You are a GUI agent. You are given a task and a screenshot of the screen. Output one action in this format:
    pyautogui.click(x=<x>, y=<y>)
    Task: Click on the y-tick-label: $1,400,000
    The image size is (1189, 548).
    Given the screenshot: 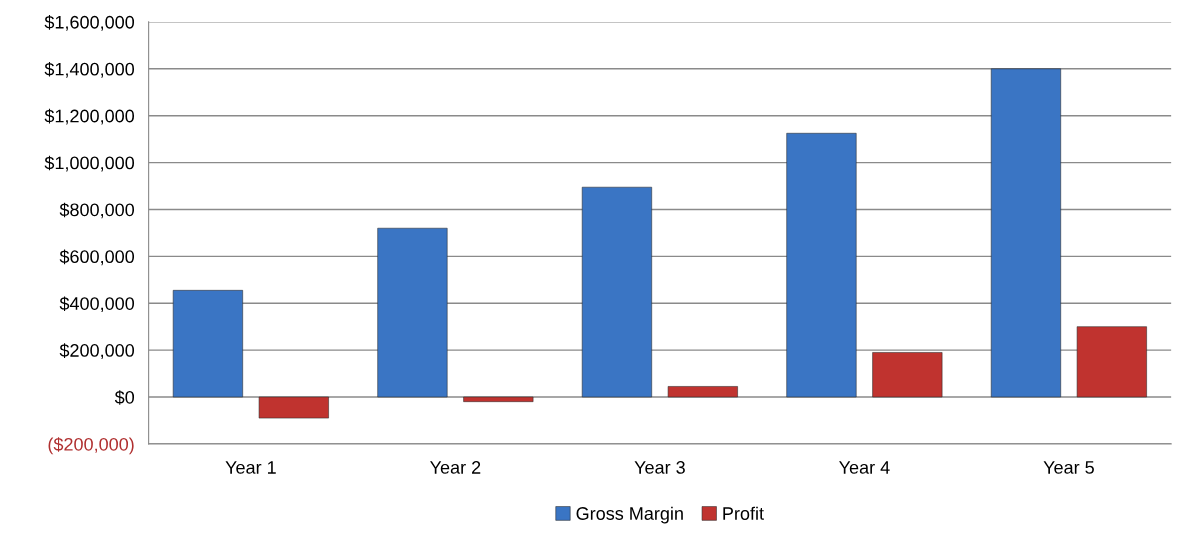 What is the action you would take?
    pyautogui.click(x=89, y=69)
    